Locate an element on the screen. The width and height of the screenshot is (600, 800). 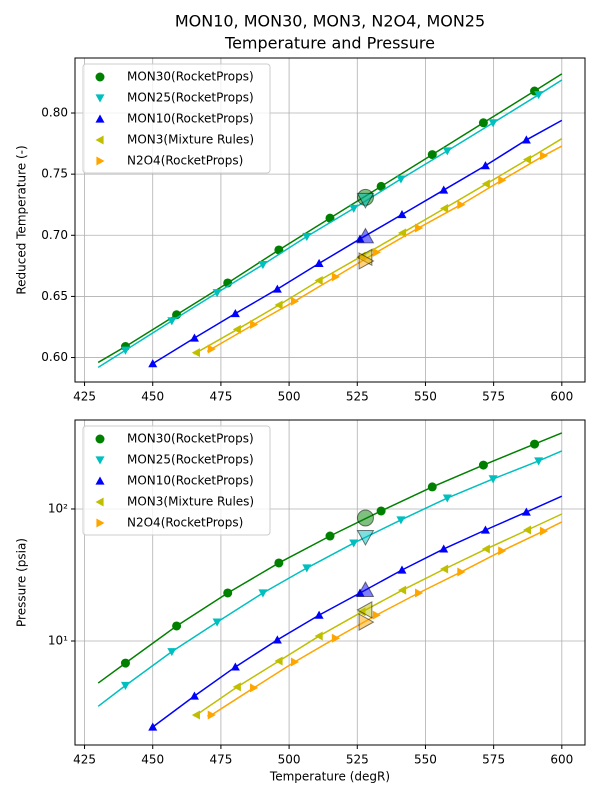
y-tick-label: 0.65 is located at coordinates (54, 296).